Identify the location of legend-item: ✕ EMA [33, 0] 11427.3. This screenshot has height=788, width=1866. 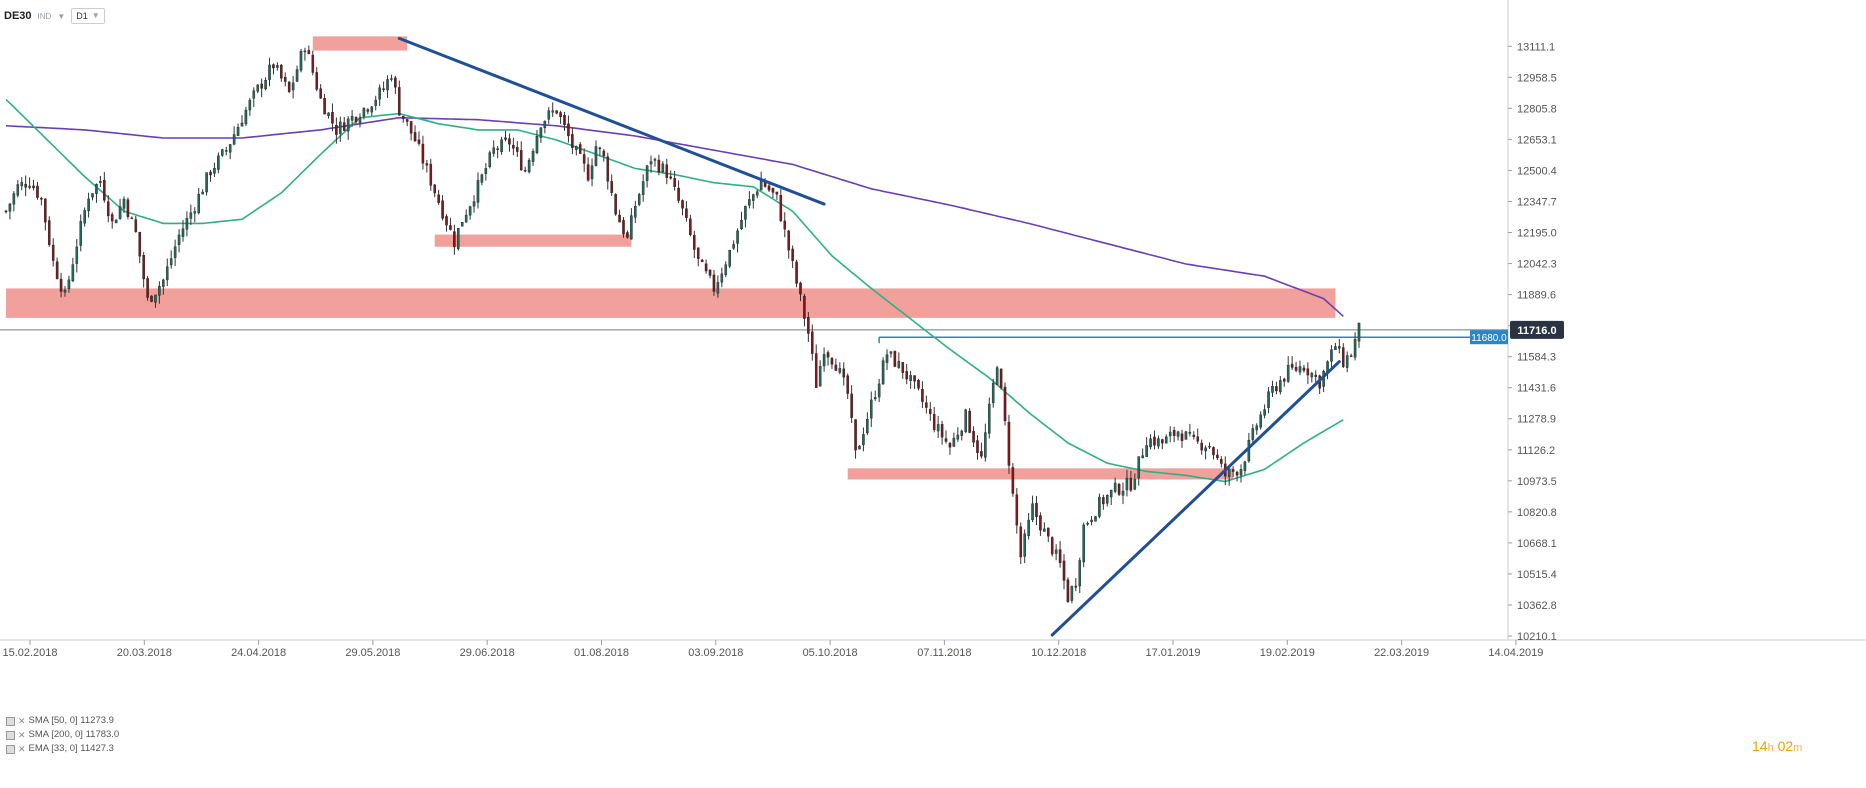
(62, 749).